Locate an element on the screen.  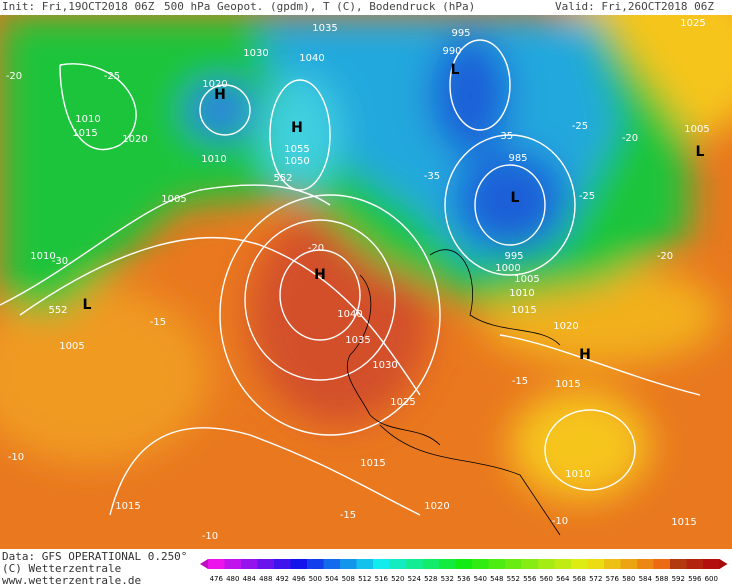
colorbar-label: 508 is located at coordinates (348, 579).